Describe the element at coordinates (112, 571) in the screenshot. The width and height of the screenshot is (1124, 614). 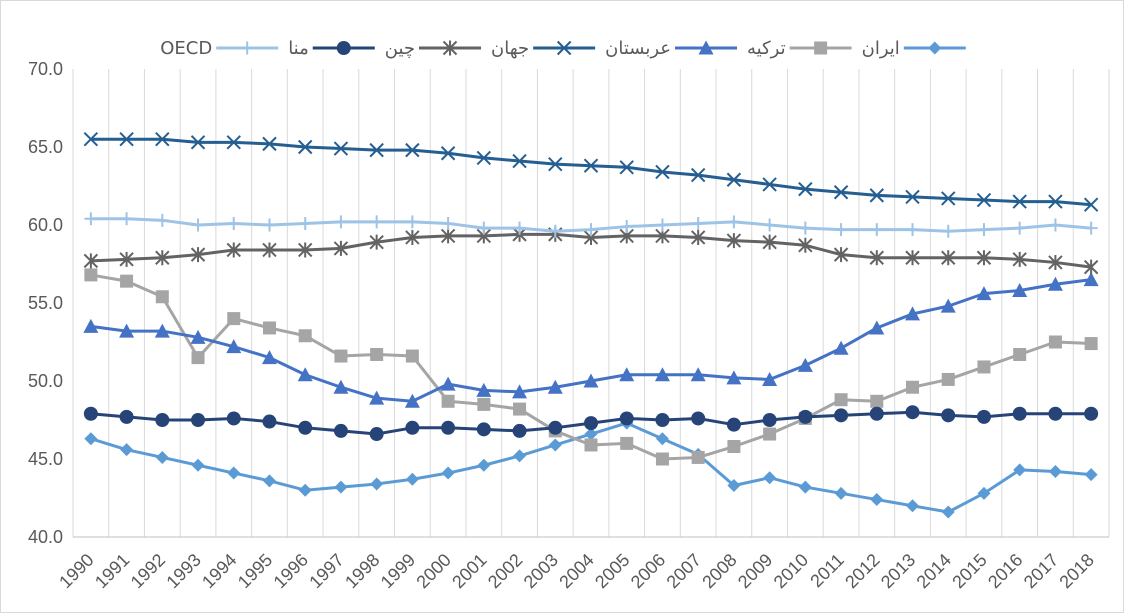
I see `x-tick-label: 1991` at that location.